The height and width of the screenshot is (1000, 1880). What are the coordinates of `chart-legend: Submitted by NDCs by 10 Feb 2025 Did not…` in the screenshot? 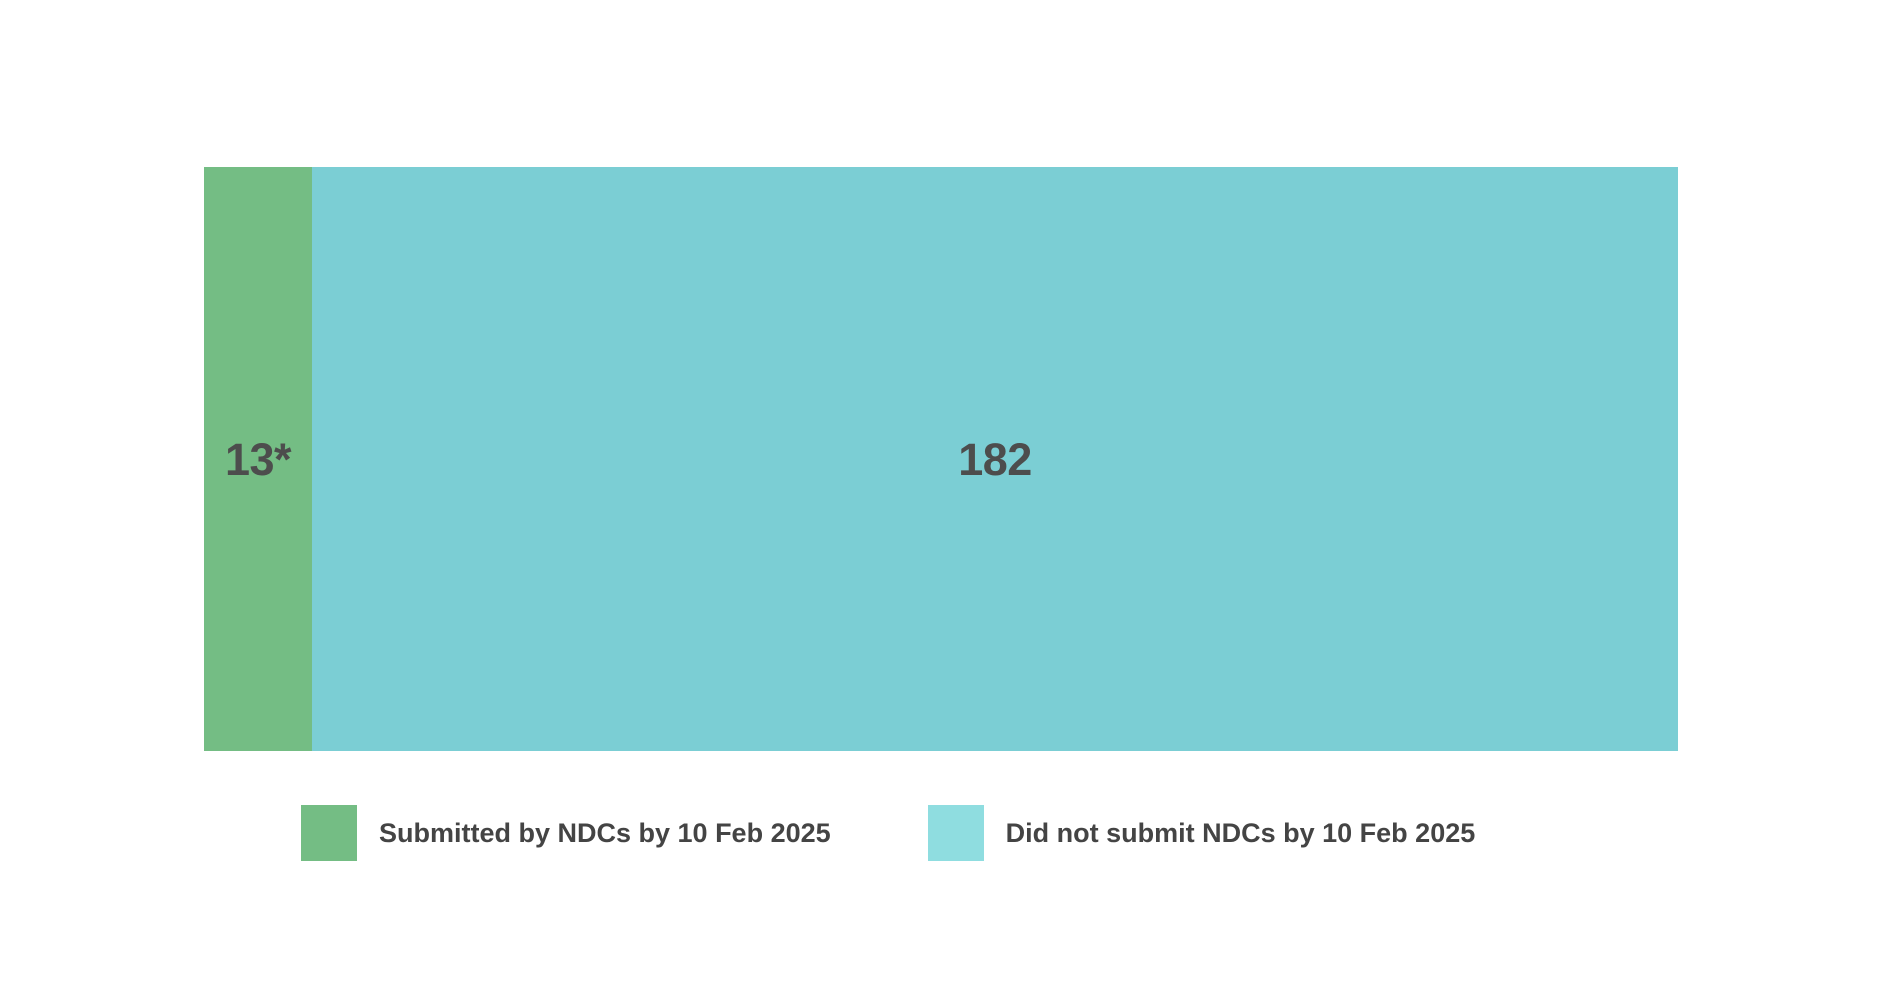 It's located at (888, 833).